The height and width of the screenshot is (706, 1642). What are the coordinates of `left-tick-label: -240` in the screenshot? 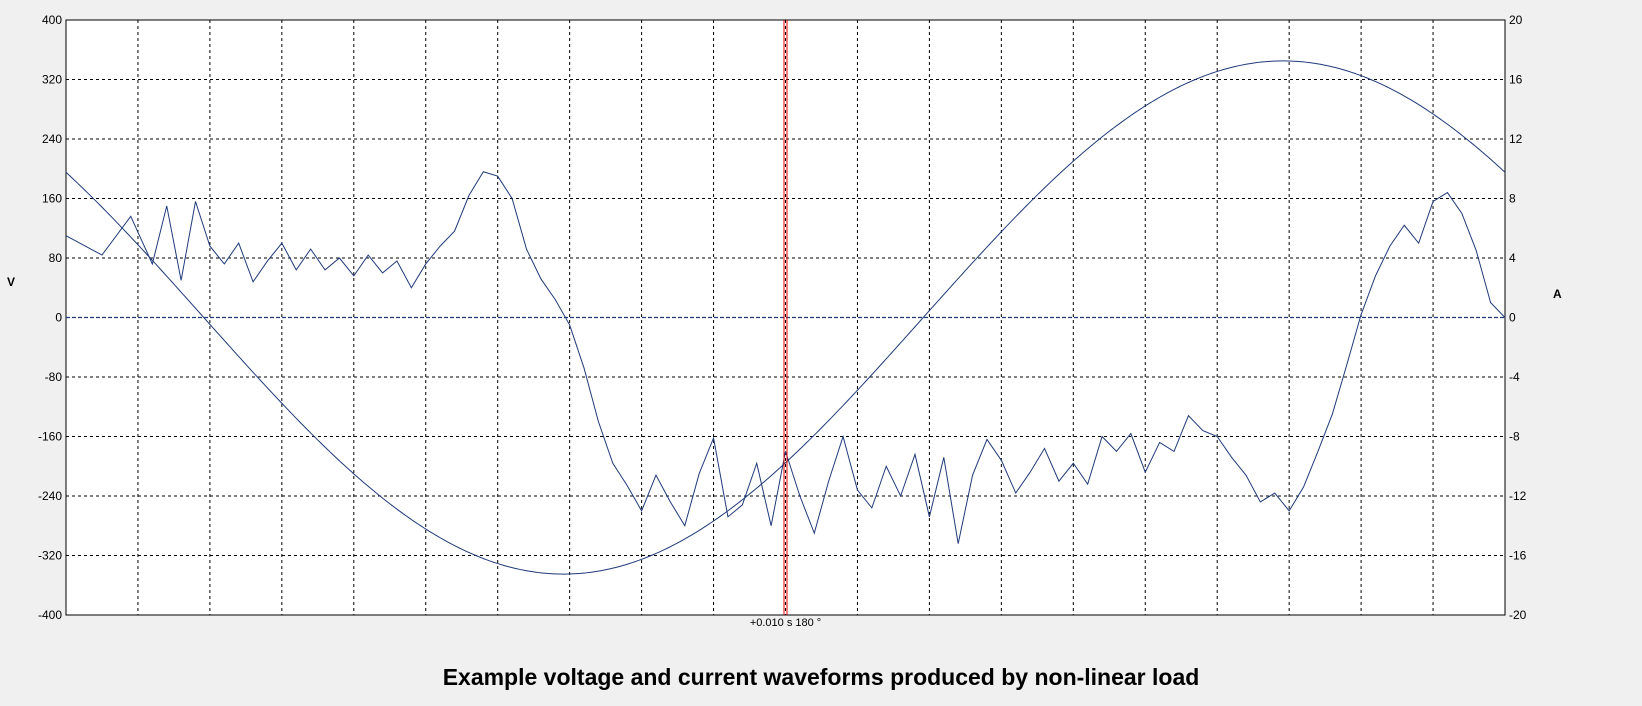 It's located at (50, 496).